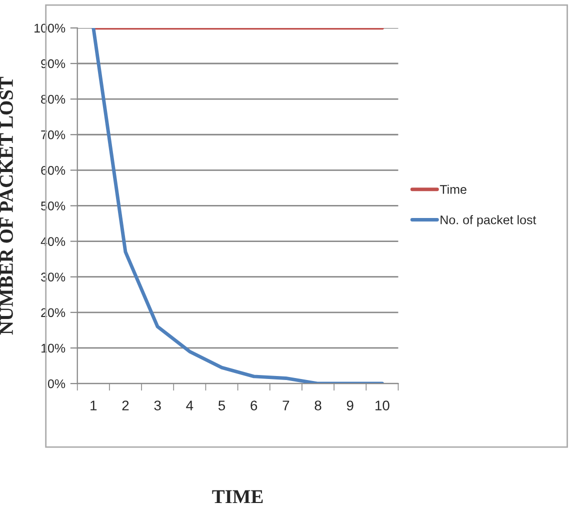  I want to click on y-tick-label: 0%, so click(57, 383).